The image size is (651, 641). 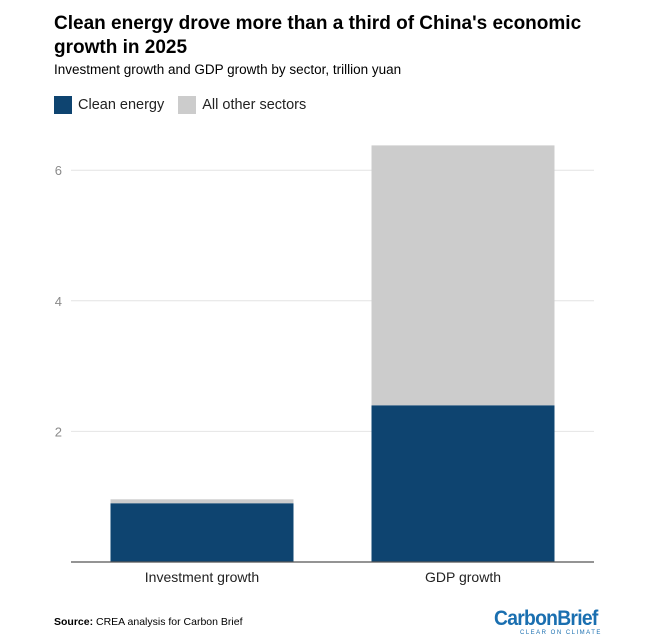 I want to click on y-tick-label-6: 6, so click(x=58, y=170).